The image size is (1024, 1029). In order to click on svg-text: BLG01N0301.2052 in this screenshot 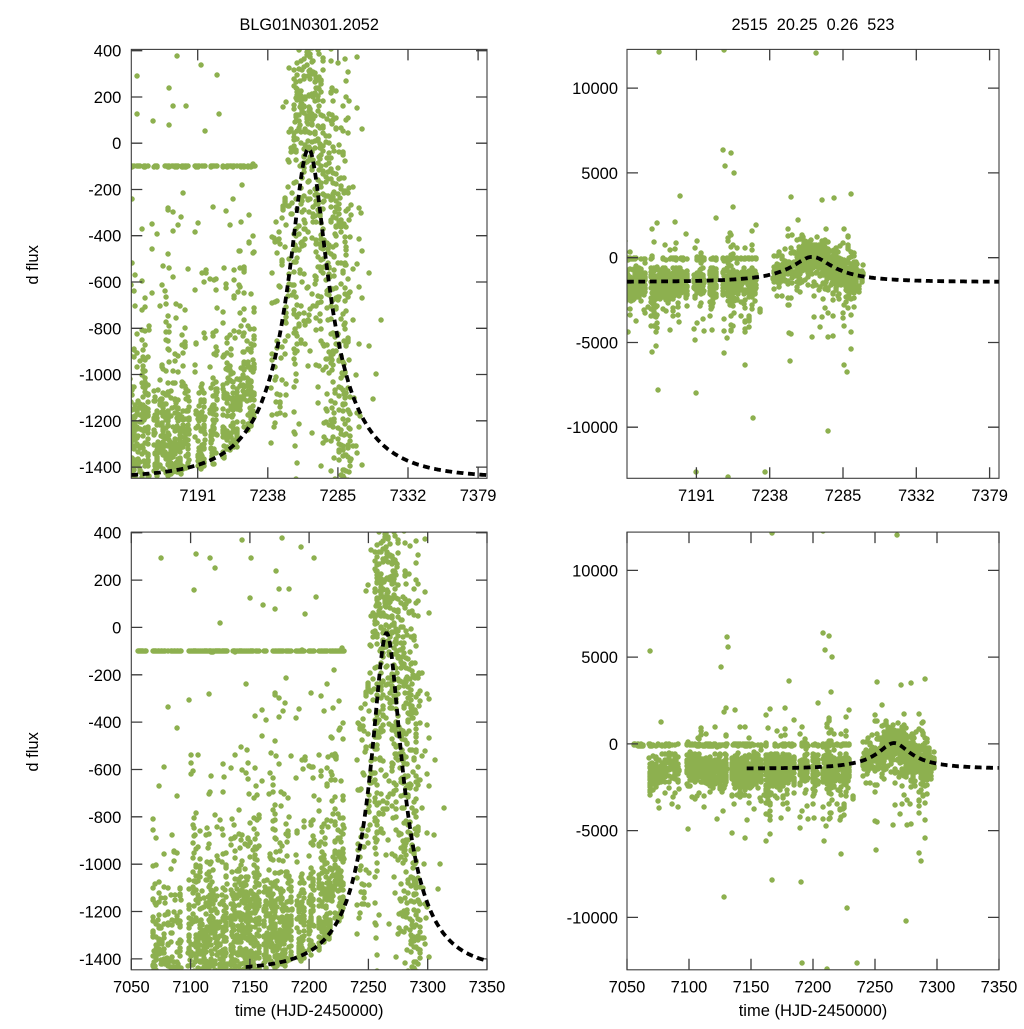, I will do `click(308, 25)`.